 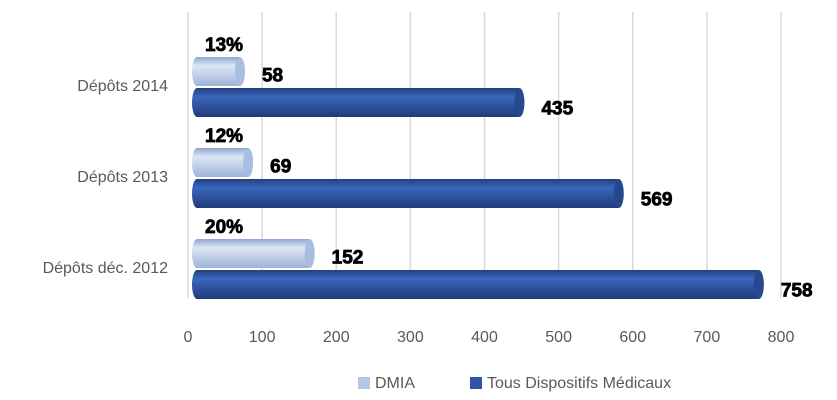 I want to click on x-tick-label: 0, so click(x=188, y=337).